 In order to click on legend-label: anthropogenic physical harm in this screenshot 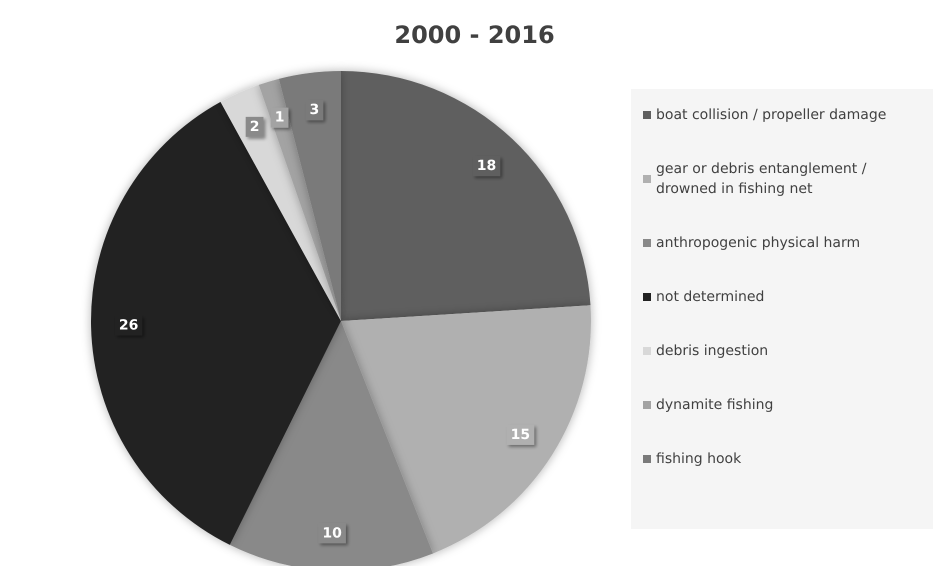, I will do `click(758, 243)`.